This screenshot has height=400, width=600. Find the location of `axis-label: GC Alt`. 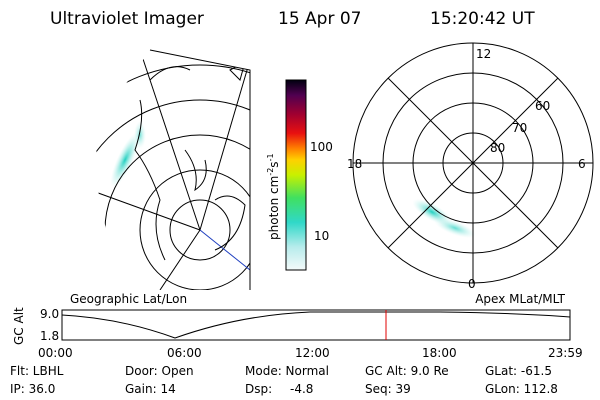

axis-label: GC Alt is located at coordinates (19, 326).